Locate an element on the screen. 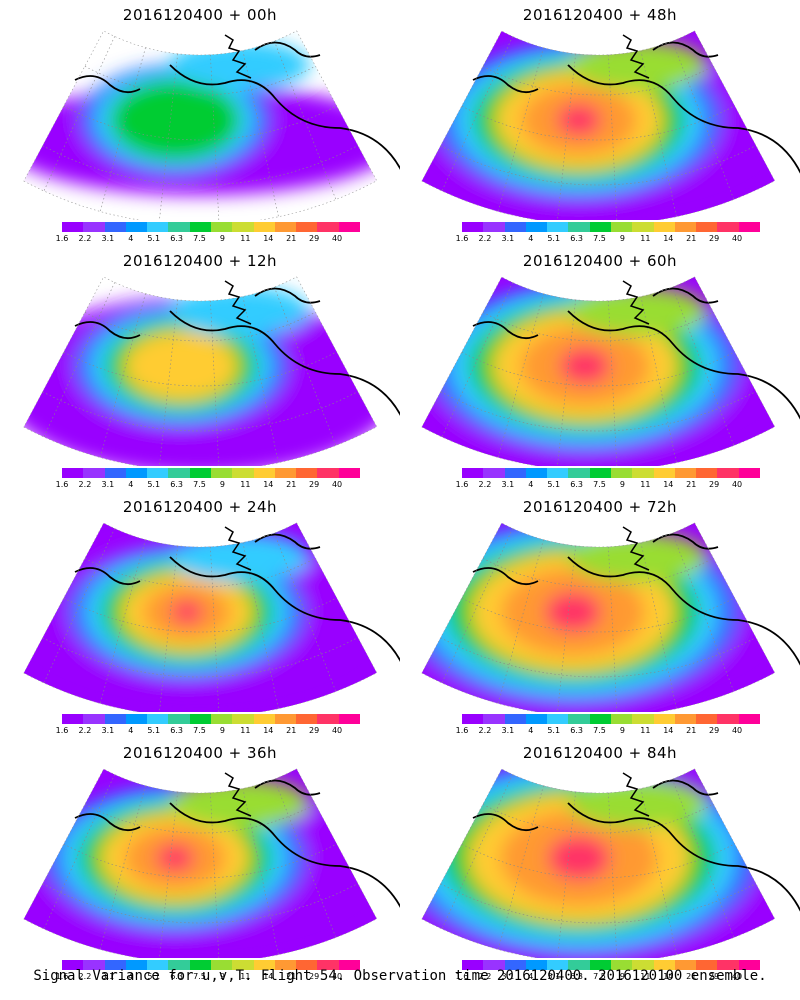 The image size is (800, 1000). coastline is located at coordinates (636, 107).